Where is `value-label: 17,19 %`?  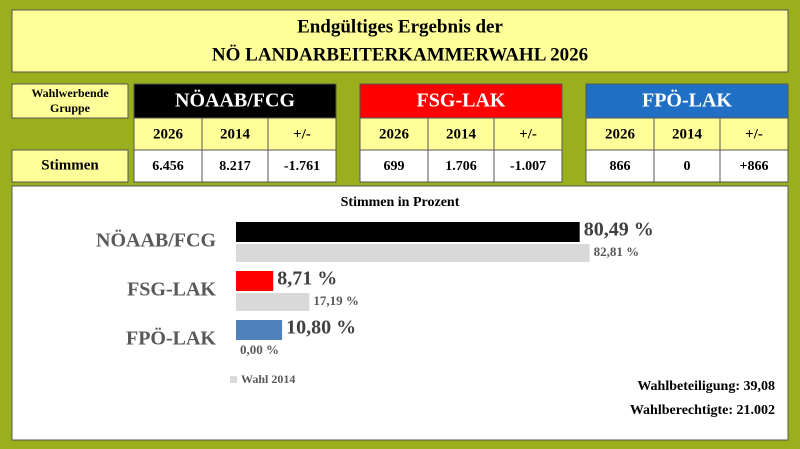 value-label: 17,19 % is located at coordinates (336, 300).